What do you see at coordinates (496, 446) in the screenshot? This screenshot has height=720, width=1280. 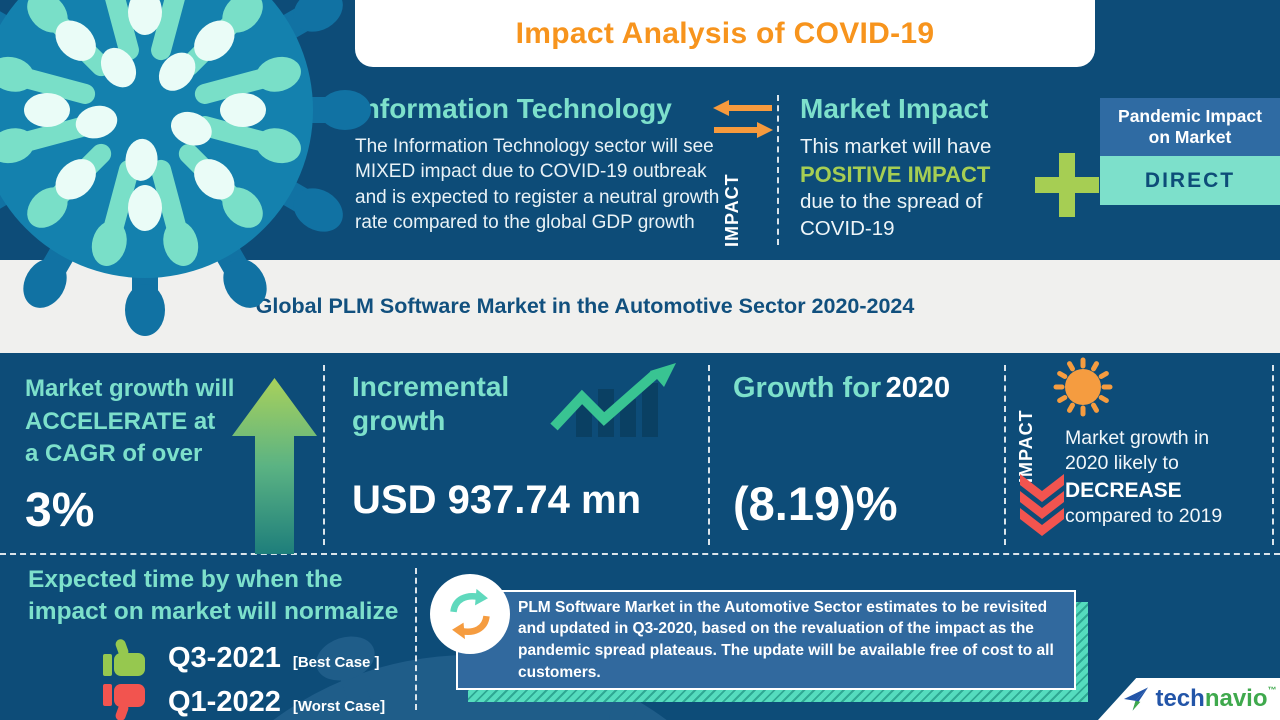 I see `incremental-growth-stat: Incremental growth USD 937.74 mn` at bounding box center [496, 446].